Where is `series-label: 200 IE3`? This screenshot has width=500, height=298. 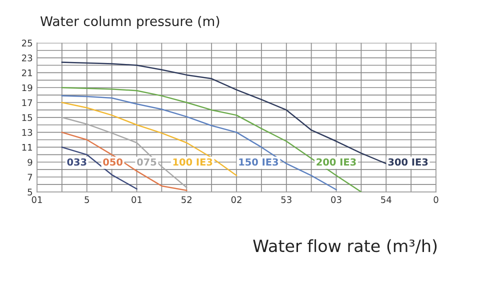
series-label: 200 IE3 is located at coordinates (336, 162).